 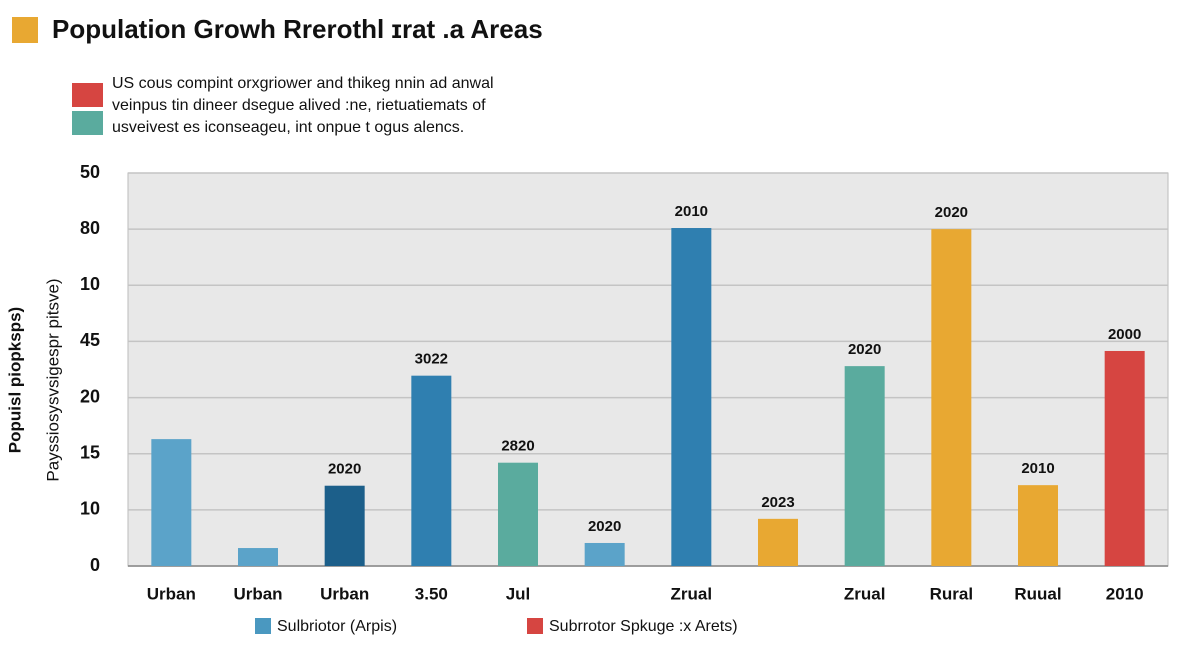 I want to click on x-tick-label: 3.50, so click(x=431, y=593).